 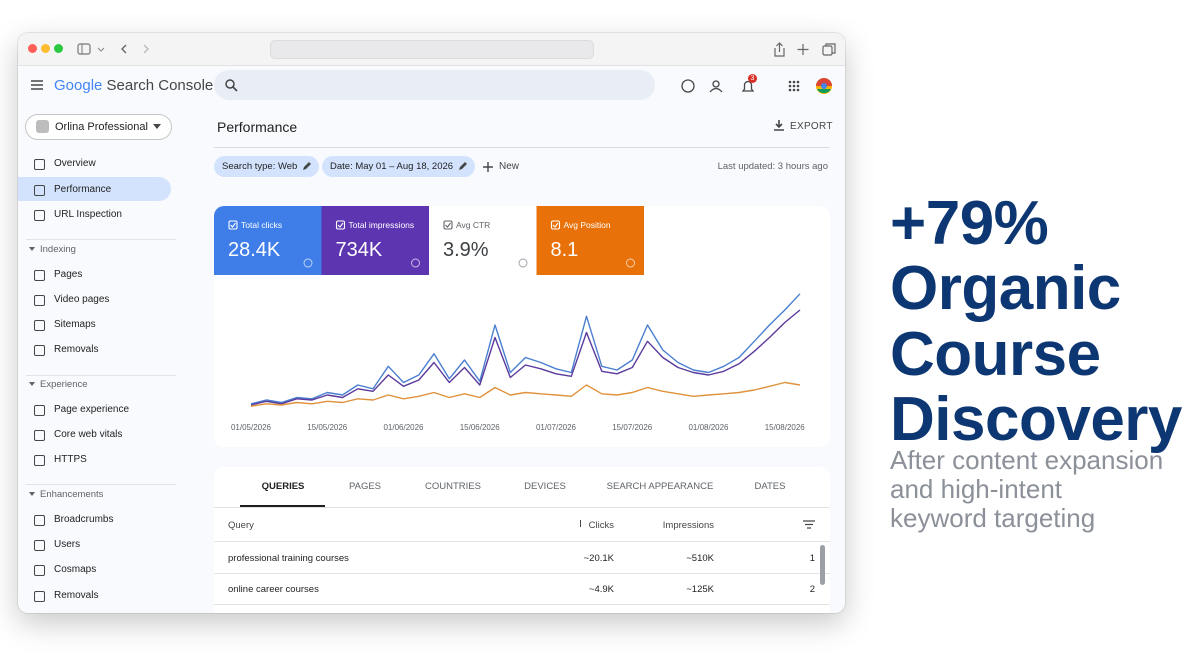 I want to click on section-title: Enhancements, so click(x=72, y=494).